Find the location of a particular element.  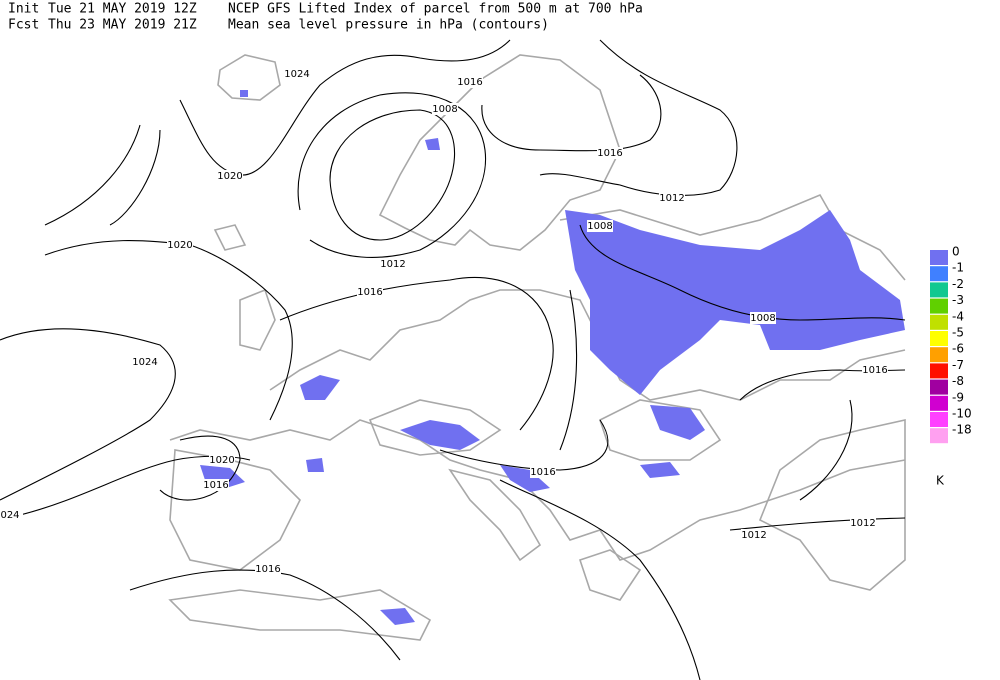

legend-unit: K is located at coordinates (940, 481).